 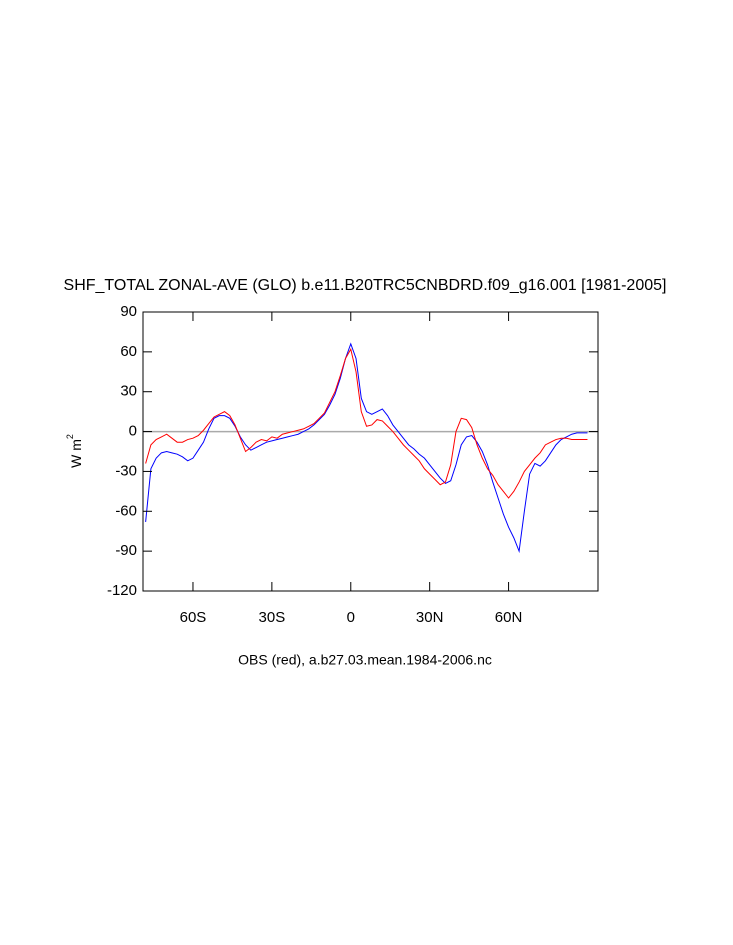 What do you see at coordinates (272, 617) in the screenshot?
I see `x-tick-label: 30S` at bounding box center [272, 617].